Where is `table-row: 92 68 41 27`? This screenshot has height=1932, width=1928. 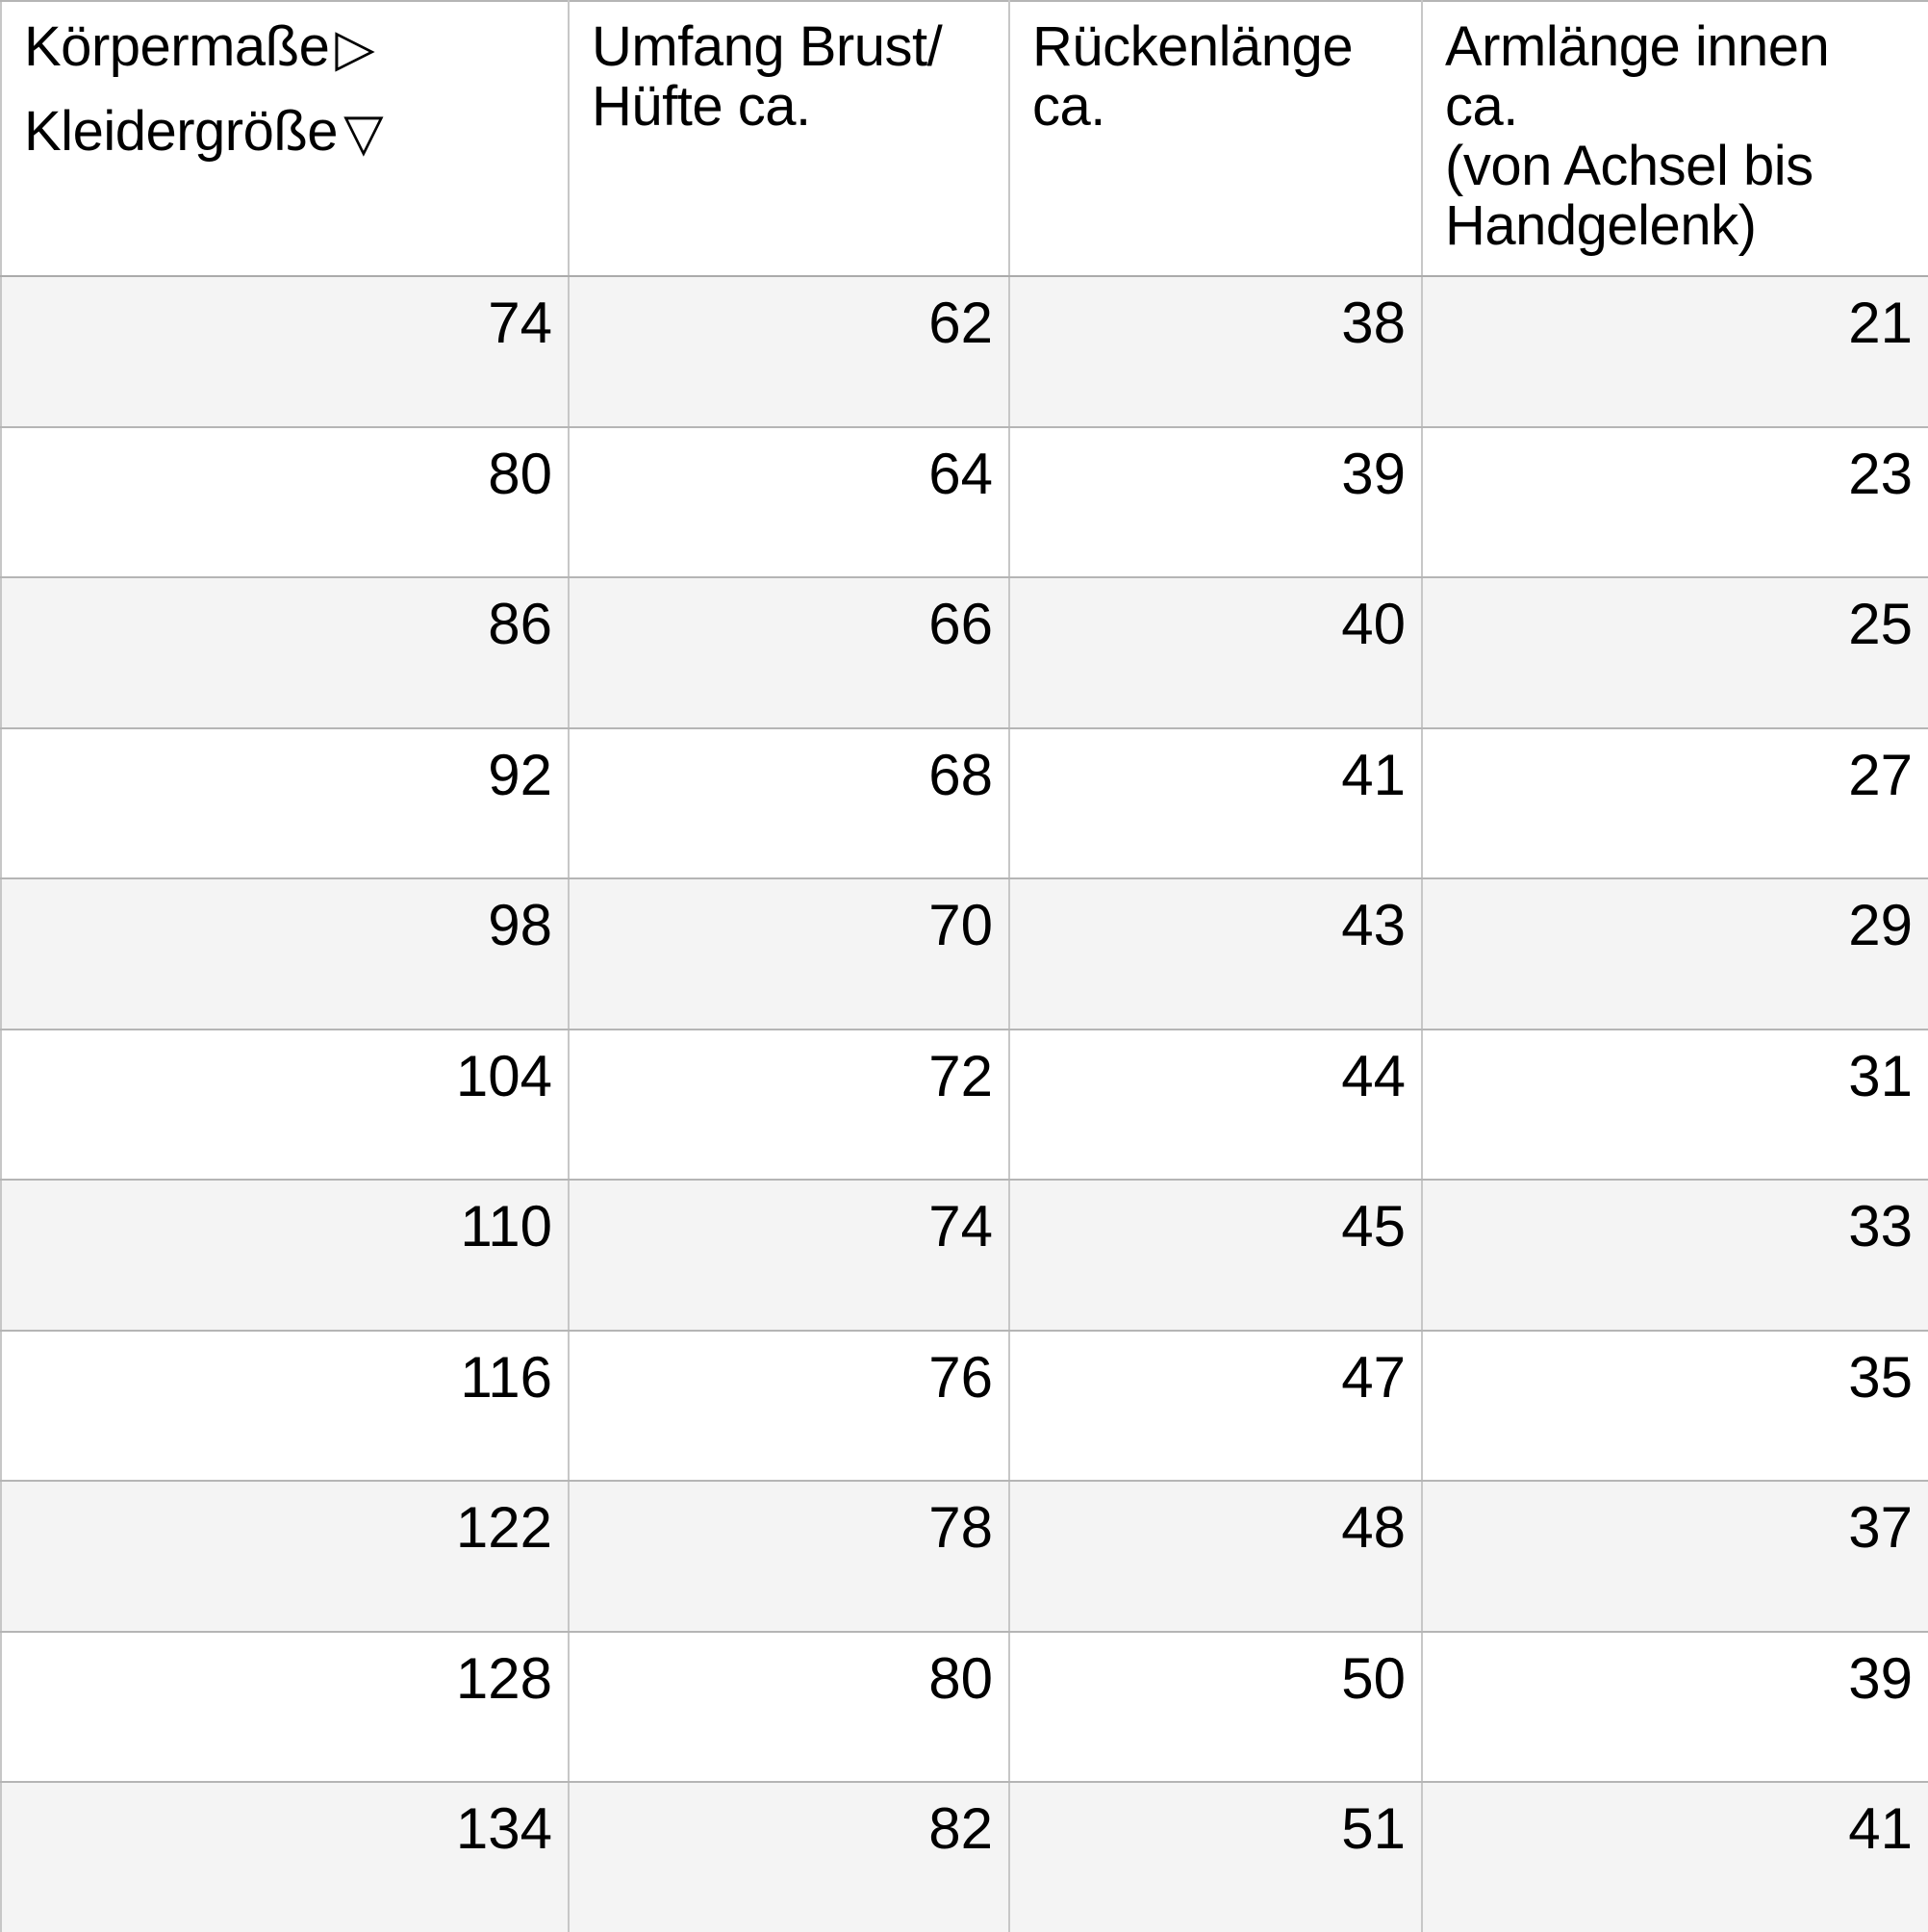
table-row: 92 68 41 27 is located at coordinates (964, 802).